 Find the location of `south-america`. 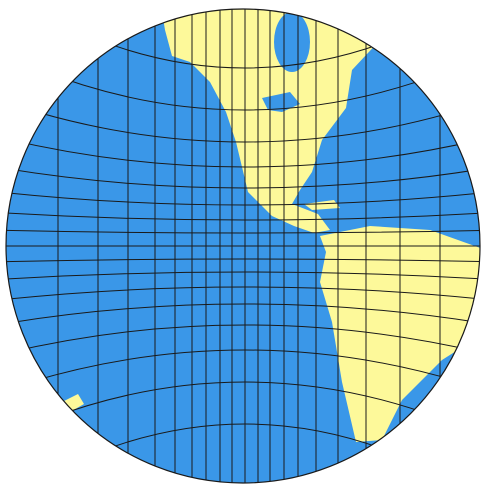

south-america is located at coordinates (400, 334).